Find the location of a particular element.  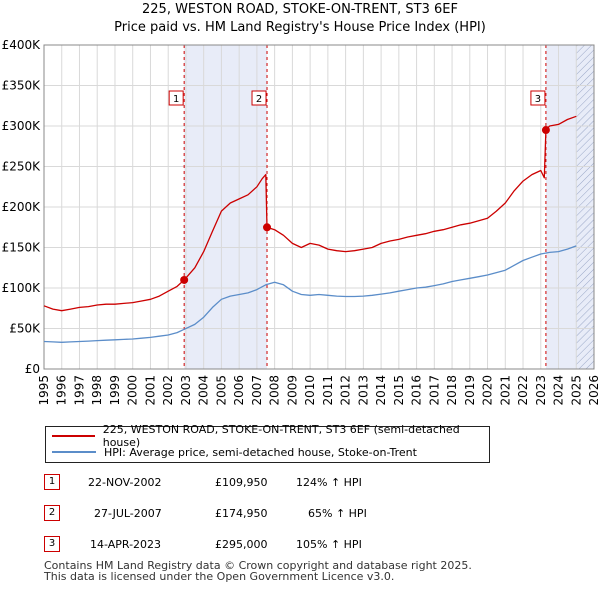

sale-date: 22-NOV-2002 is located at coordinates (125, 482).